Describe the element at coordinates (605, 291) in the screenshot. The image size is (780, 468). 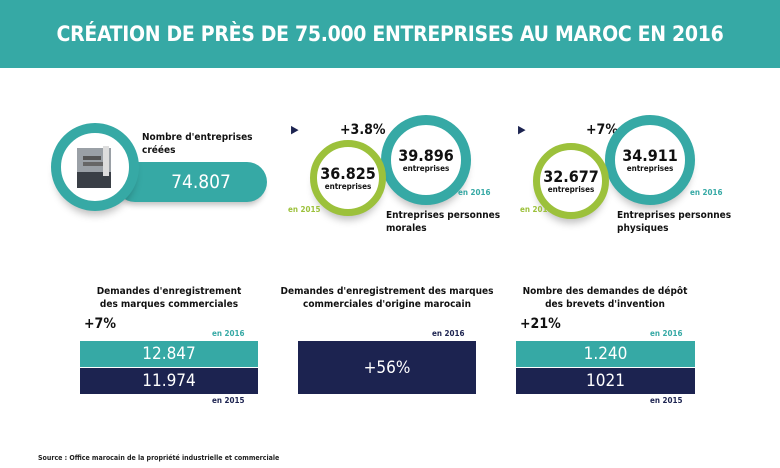
I see `brevets-title-line1: Nombre des demandes de dépôt` at that location.